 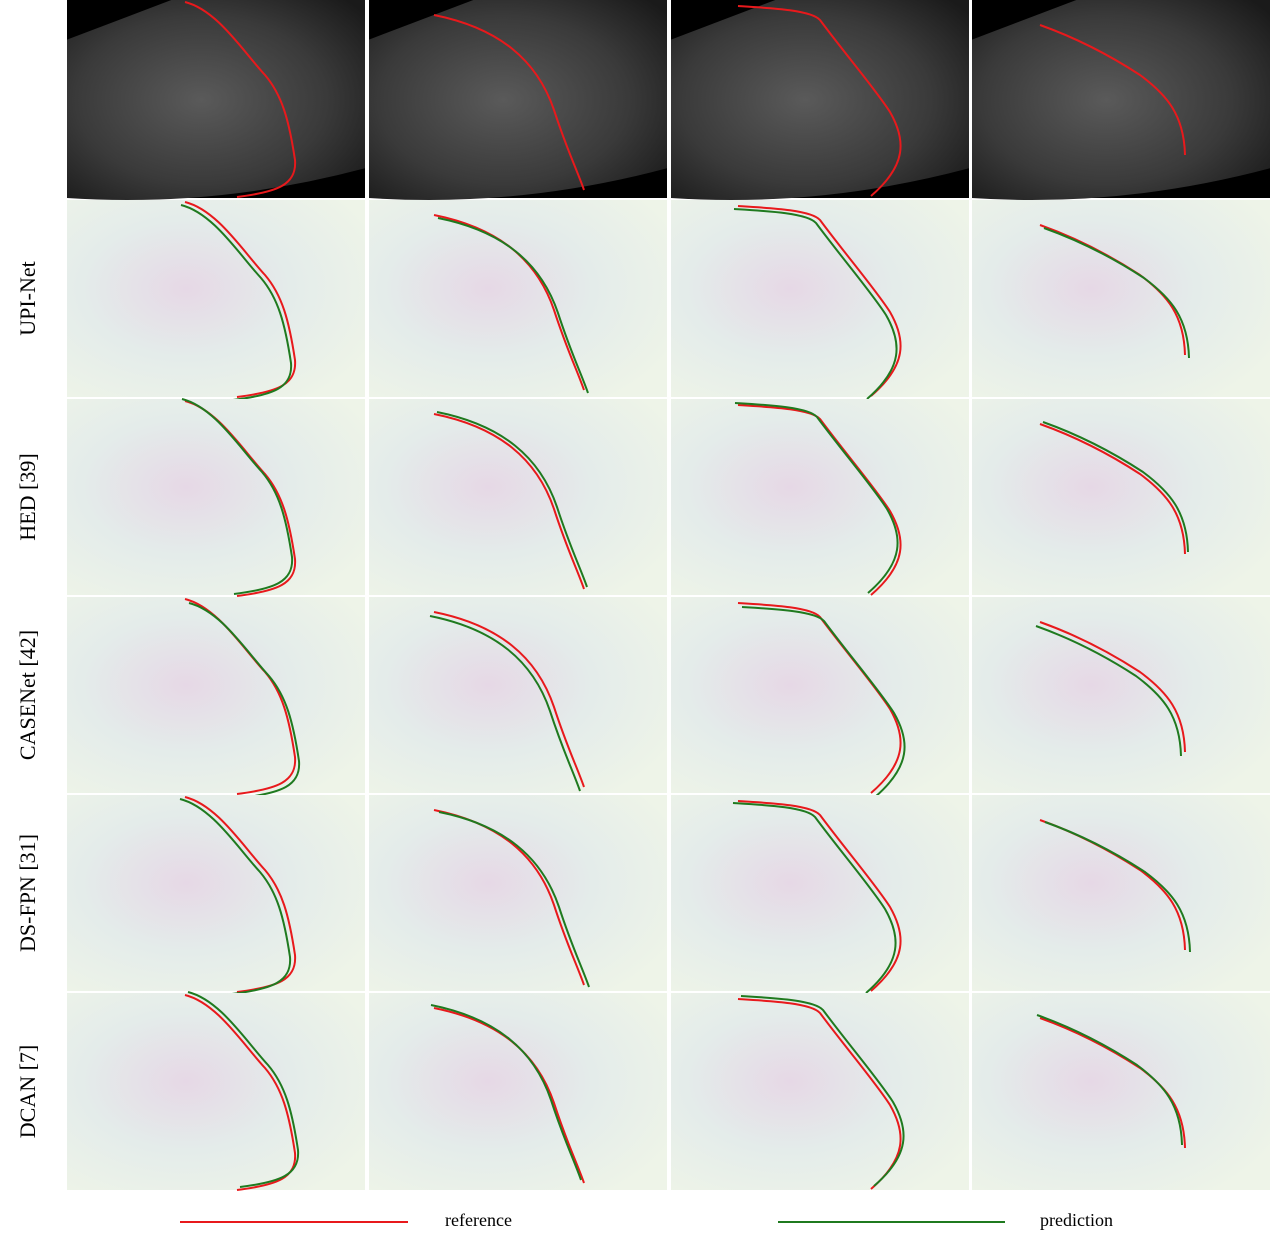 What do you see at coordinates (27, 496) in the screenshot?
I see `row-label: HED [39]` at bounding box center [27, 496].